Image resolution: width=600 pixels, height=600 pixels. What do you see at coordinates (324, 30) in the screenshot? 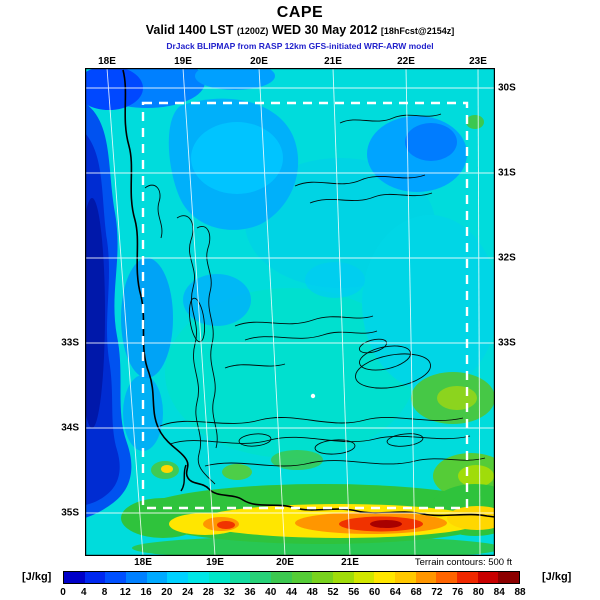
I see `valid-date: WED 30 May 2012` at bounding box center [324, 30].